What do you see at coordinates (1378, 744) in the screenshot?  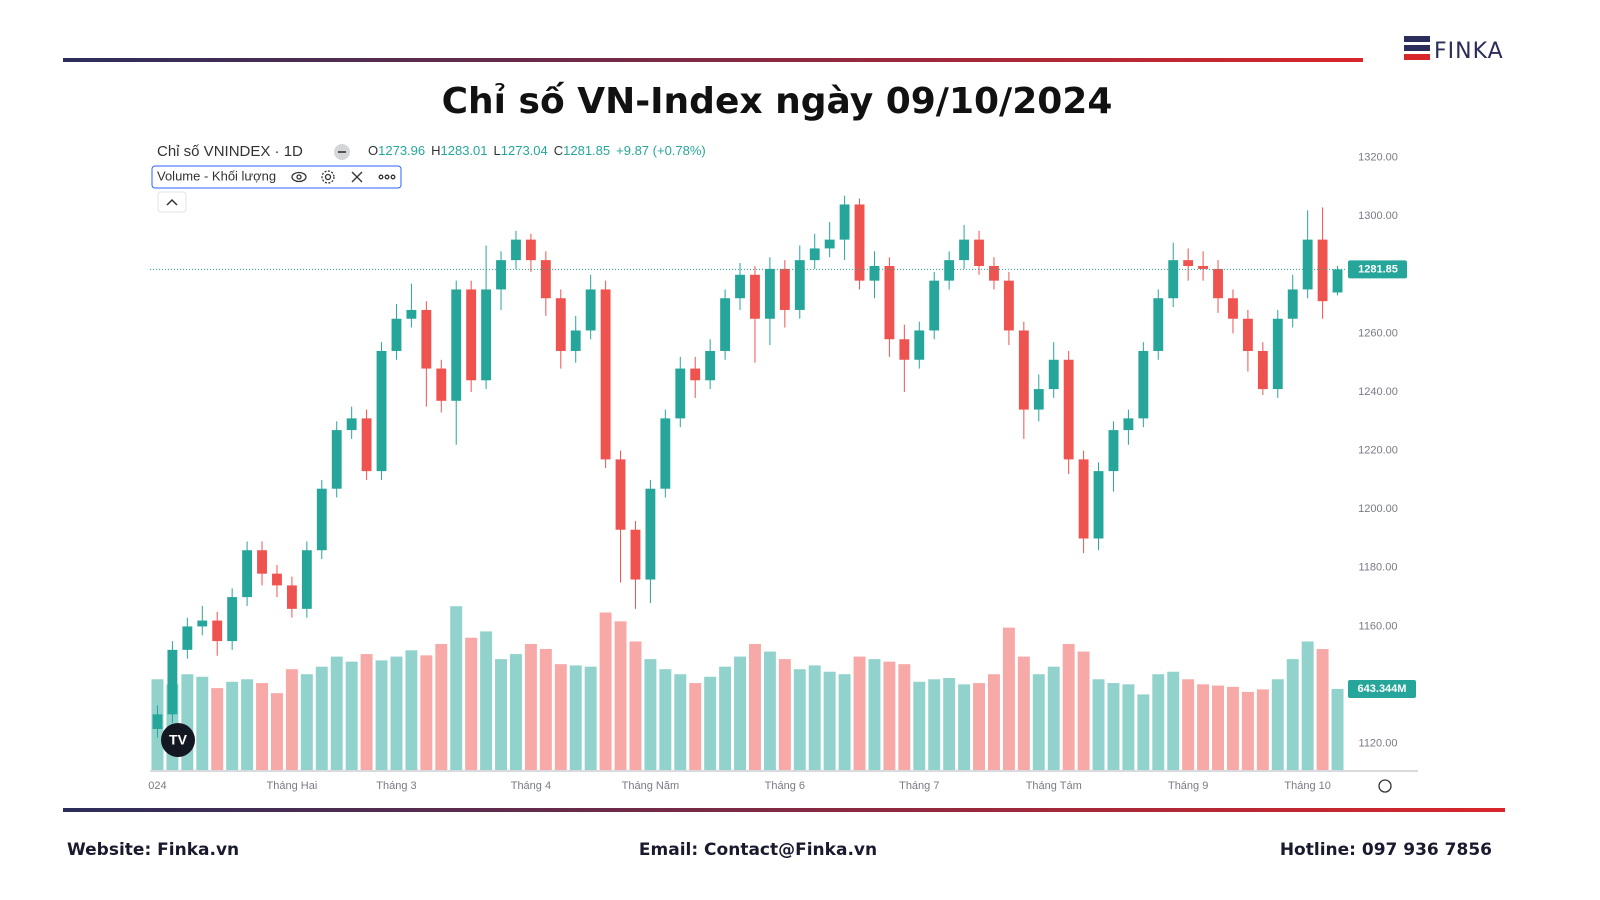 I see `y-tick-label: 1120.00` at bounding box center [1378, 744].